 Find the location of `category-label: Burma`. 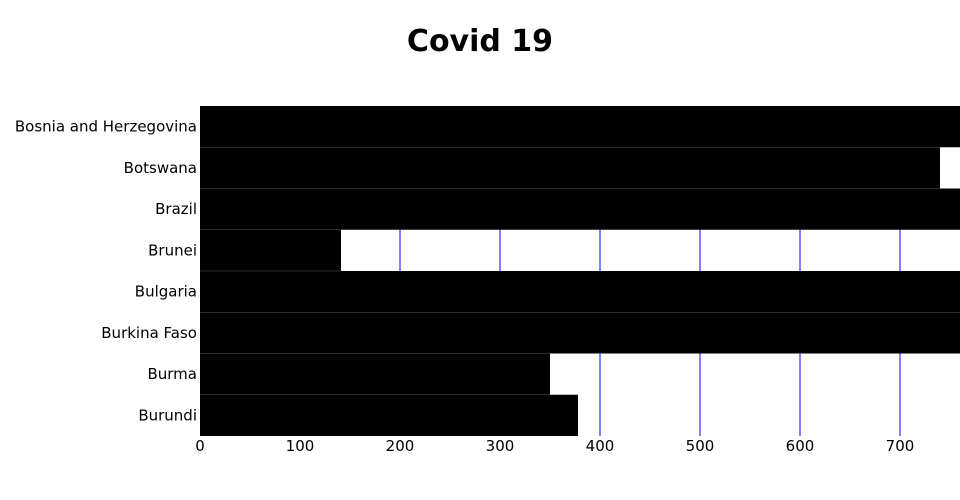

category-label: Burma is located at coordinates (172, 374).